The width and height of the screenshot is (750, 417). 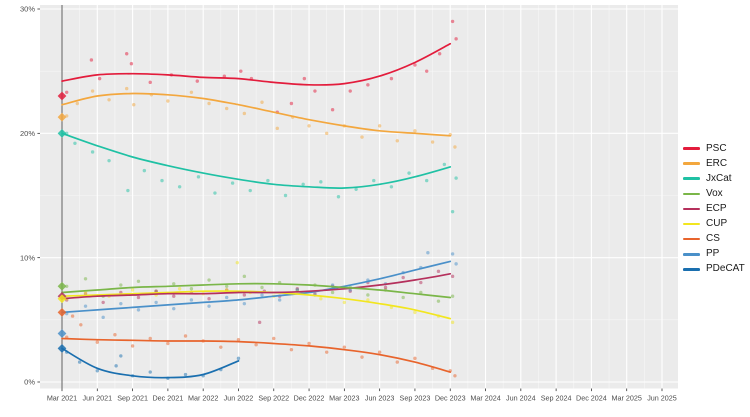 I want to click on legend-item-Vox: Vox, so click(x=714, y=193).